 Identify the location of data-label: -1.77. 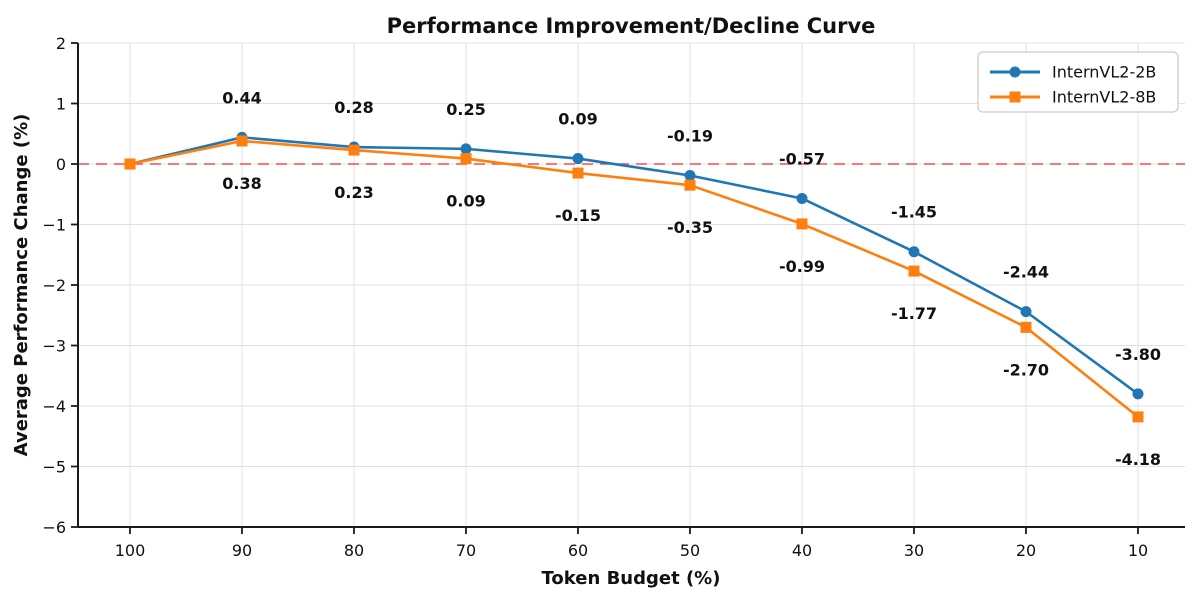
(914, 313).